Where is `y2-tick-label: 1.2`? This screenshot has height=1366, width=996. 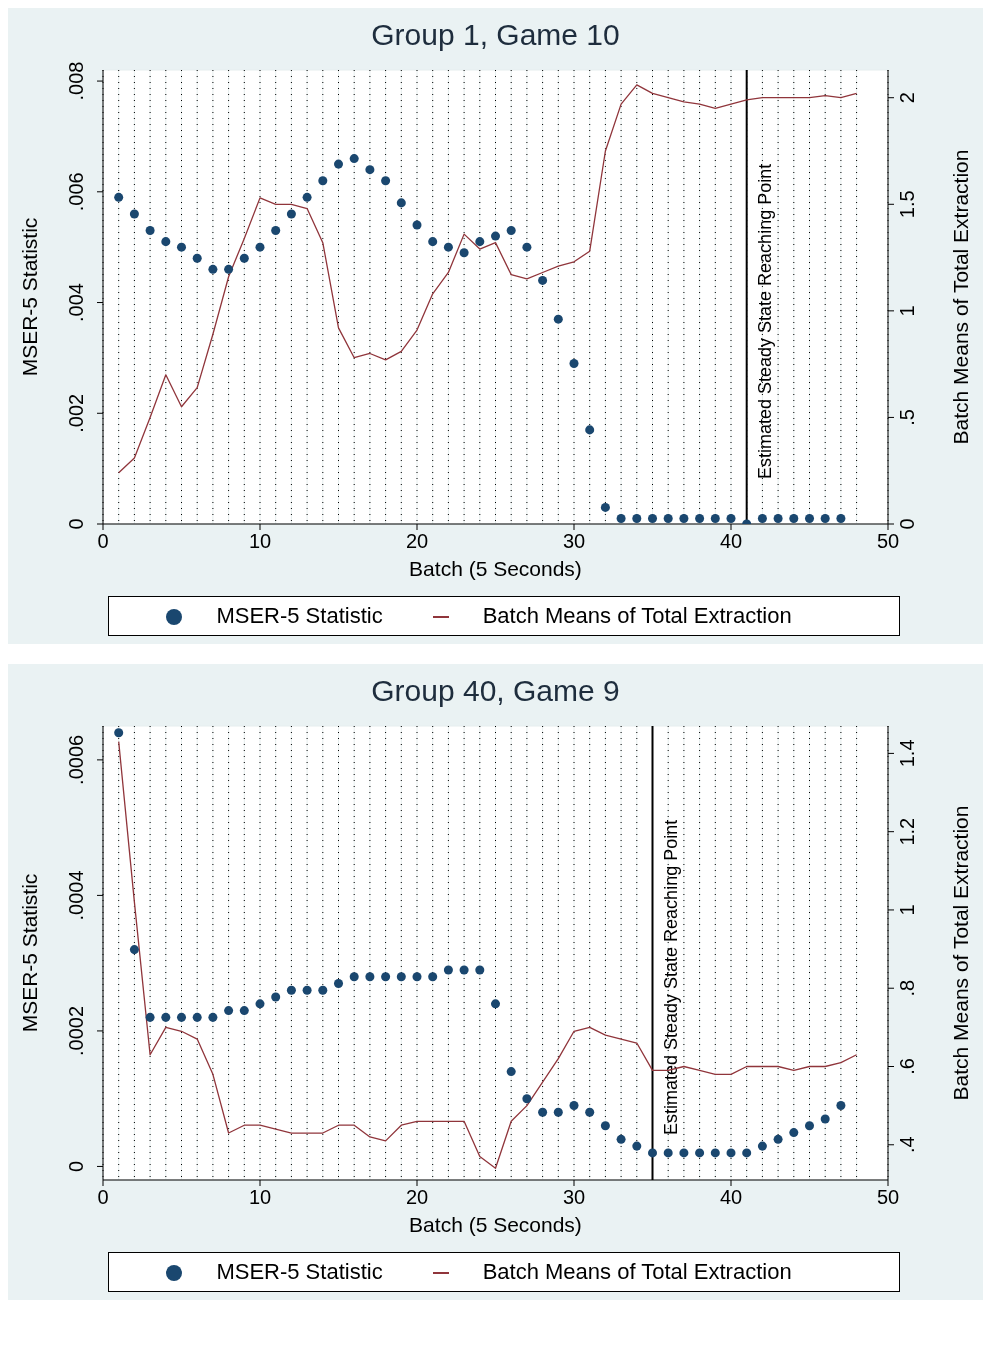 y2-tick-label: 1.2 is located at coordinates (907, 831).